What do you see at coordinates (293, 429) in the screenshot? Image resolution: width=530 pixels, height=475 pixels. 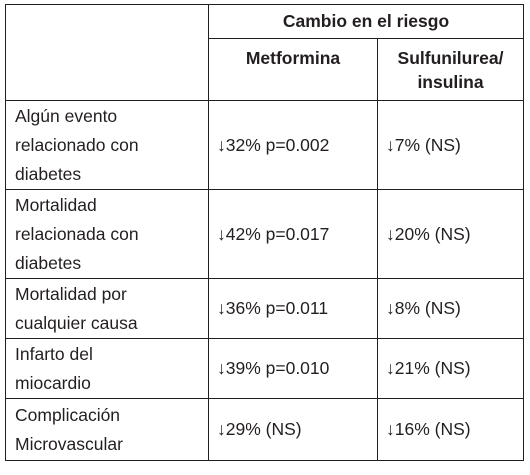 I see `metformina-value: ↓29% (NS)` at bounding box center [293, 429].